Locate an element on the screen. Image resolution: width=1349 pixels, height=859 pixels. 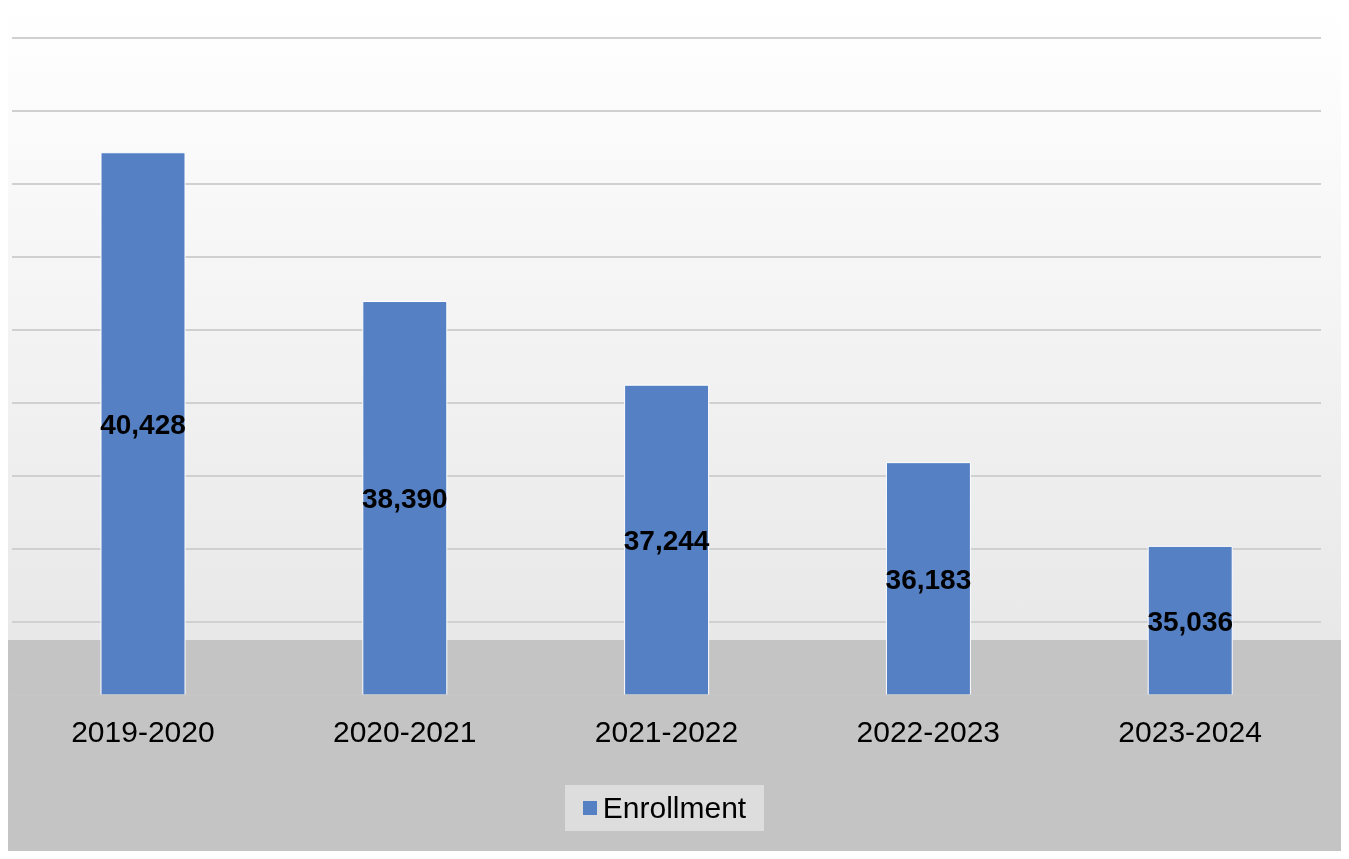
x-tick-label: 2019-2020 is located at coordinates (143, 732).